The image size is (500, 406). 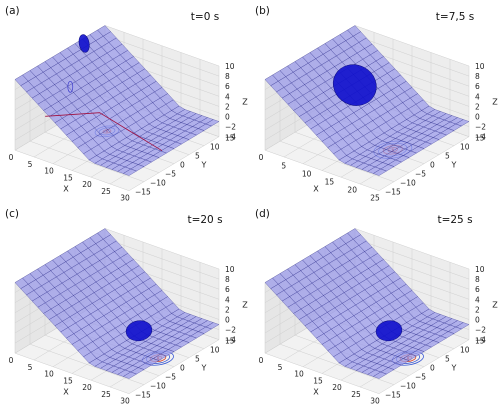 What do you see at coordinates (454, 220) in the screenshot?
I see `chart-title: t=25 s` at bounding box center [454, 220].